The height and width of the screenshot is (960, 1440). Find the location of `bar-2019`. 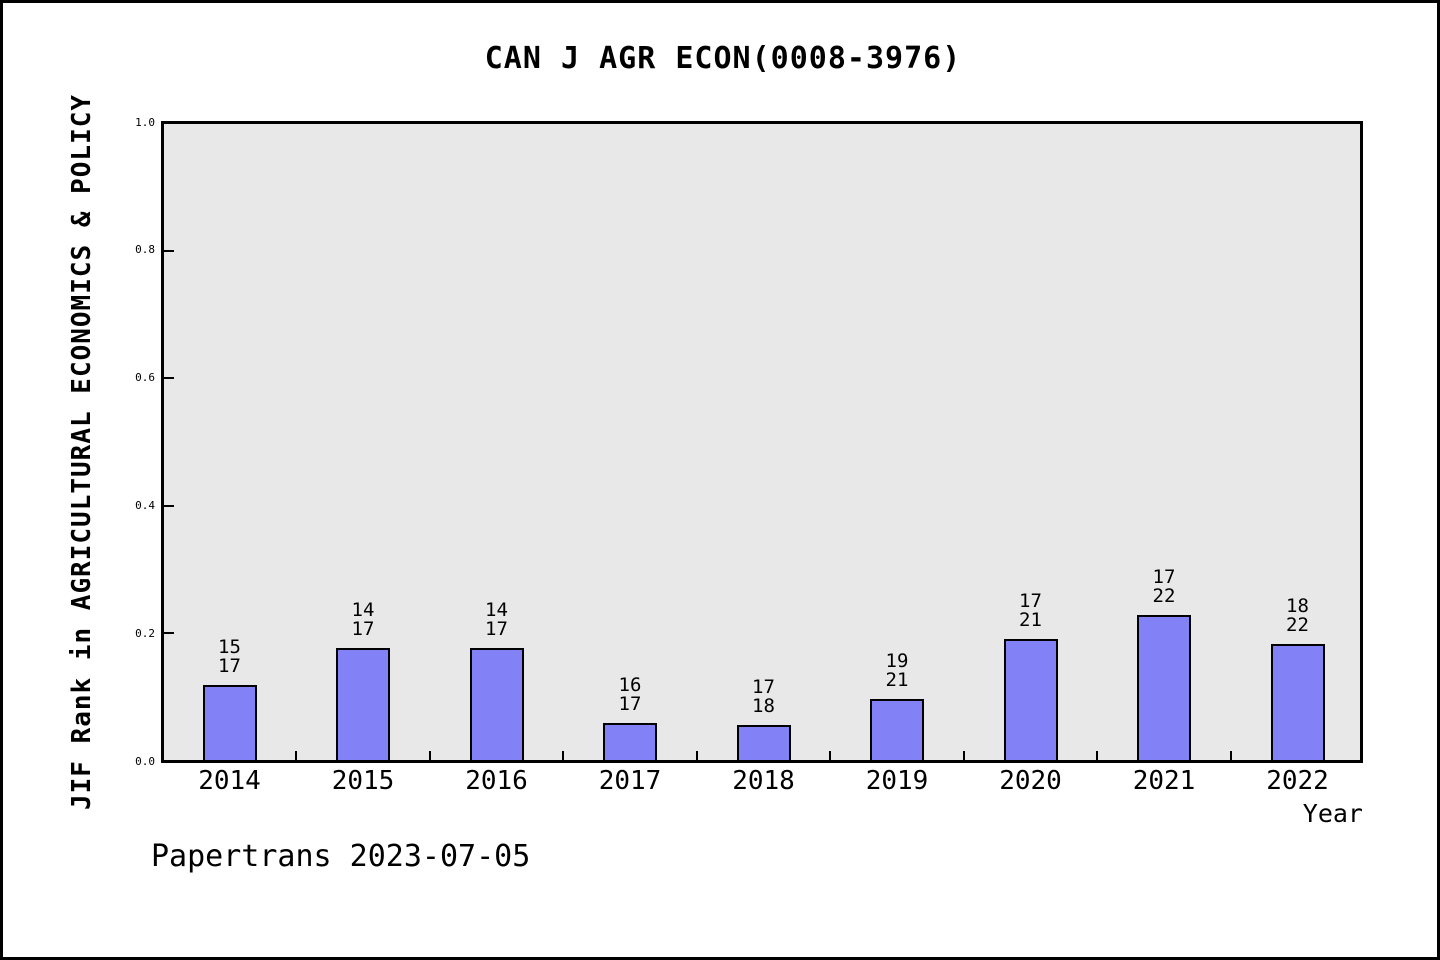

bar-2019 is located at coordinates (897, 729).